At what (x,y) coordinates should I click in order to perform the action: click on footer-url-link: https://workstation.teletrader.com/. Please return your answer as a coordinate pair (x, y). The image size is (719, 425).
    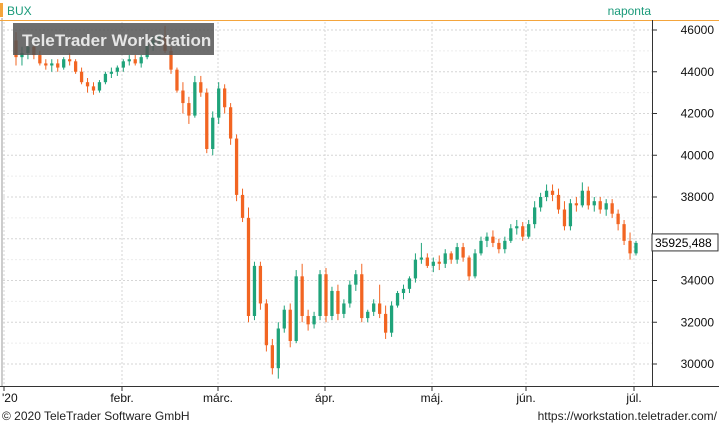
    Looking at the image, I should click on (627, 416).